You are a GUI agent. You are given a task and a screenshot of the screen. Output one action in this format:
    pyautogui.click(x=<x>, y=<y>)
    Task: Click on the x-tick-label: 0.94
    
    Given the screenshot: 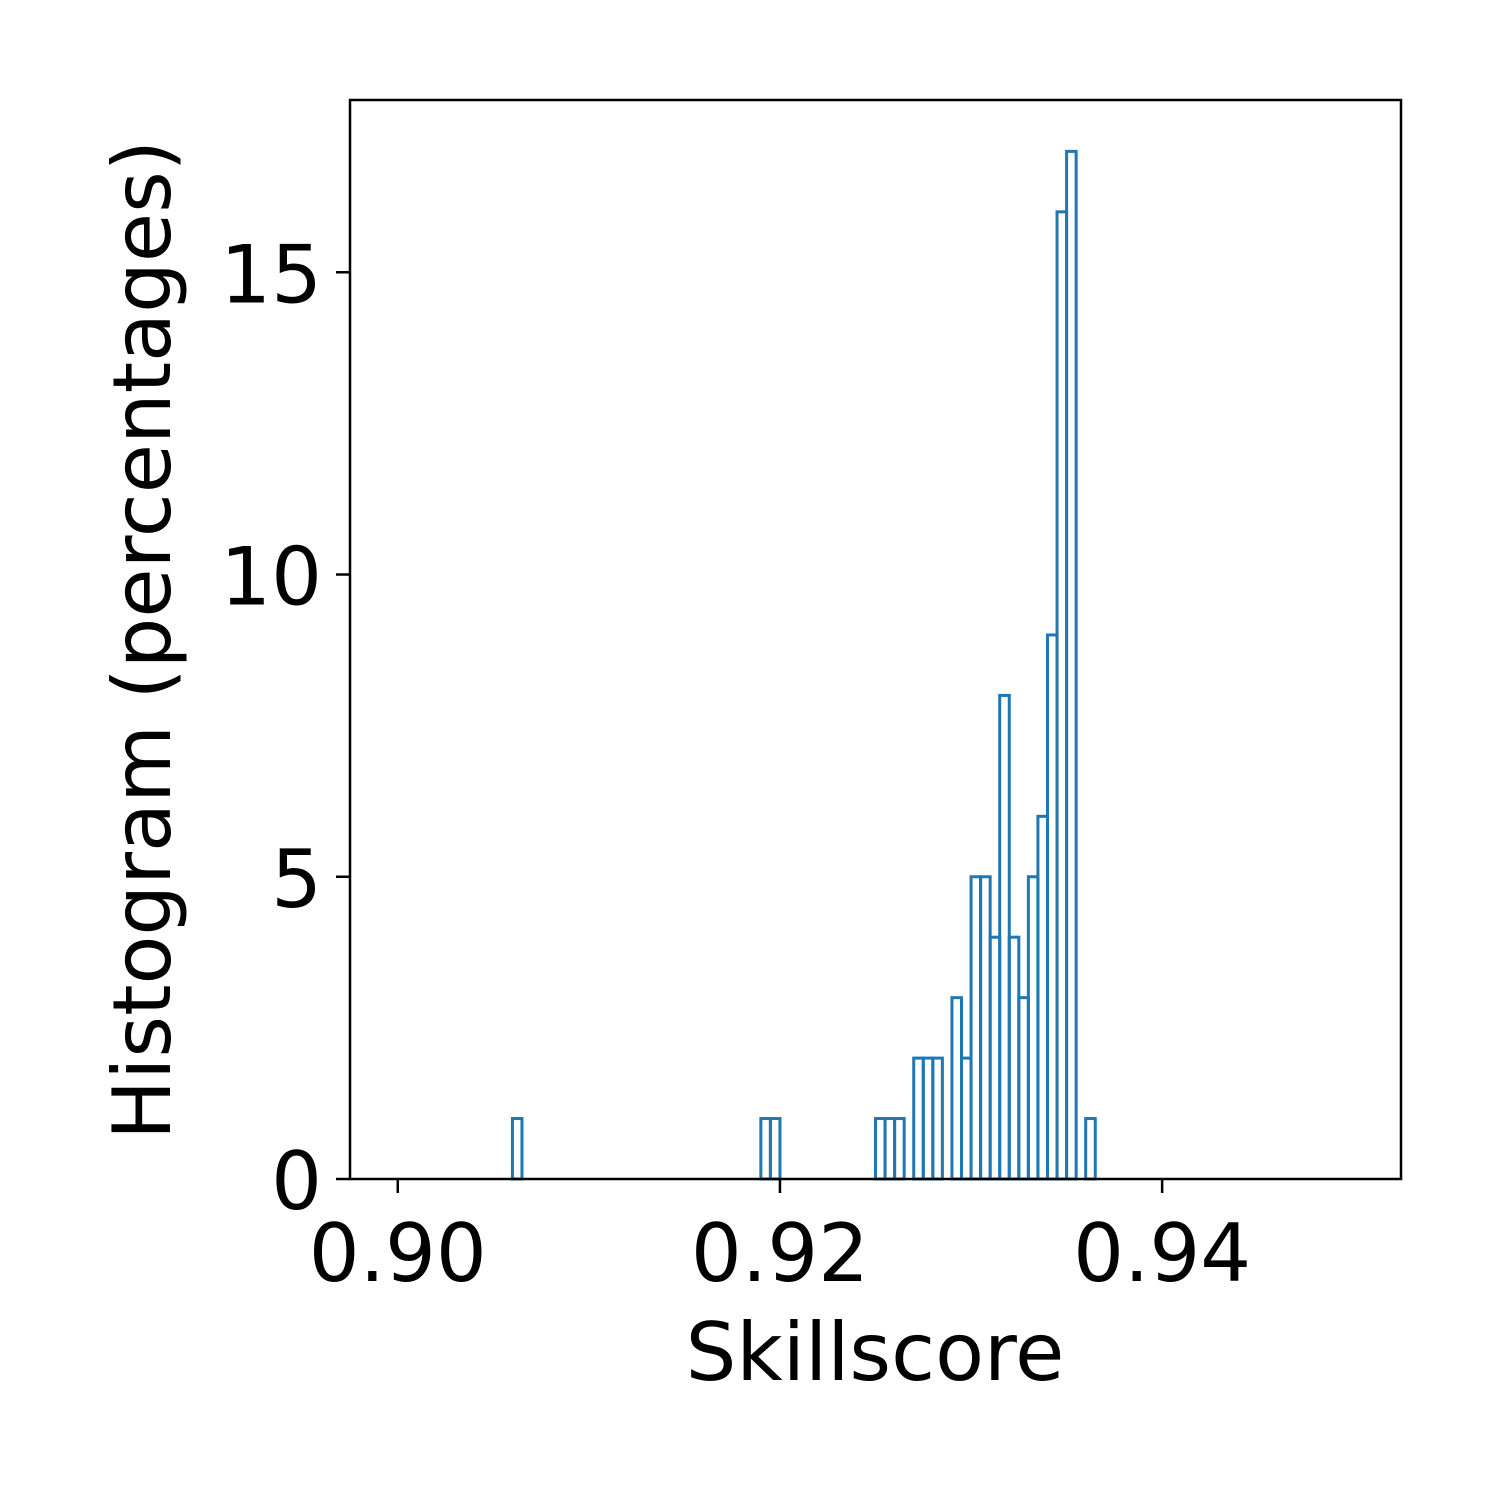 What is the action you would take?
    pyautogui.click(x=1162, y=1253)
    